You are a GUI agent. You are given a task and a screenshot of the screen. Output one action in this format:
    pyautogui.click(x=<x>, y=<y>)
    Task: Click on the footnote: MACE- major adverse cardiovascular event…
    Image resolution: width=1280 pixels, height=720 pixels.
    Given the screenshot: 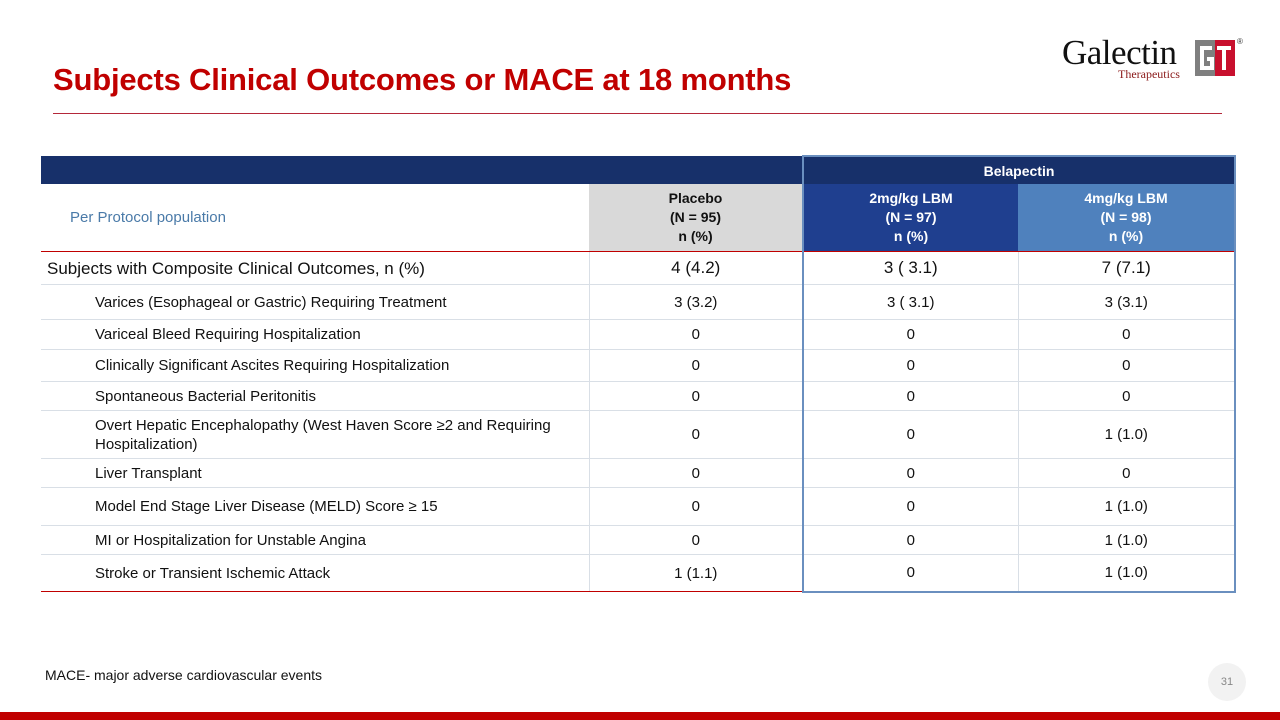 What is the action you would take?
    pyautogui.click(x=183, y=675)
    